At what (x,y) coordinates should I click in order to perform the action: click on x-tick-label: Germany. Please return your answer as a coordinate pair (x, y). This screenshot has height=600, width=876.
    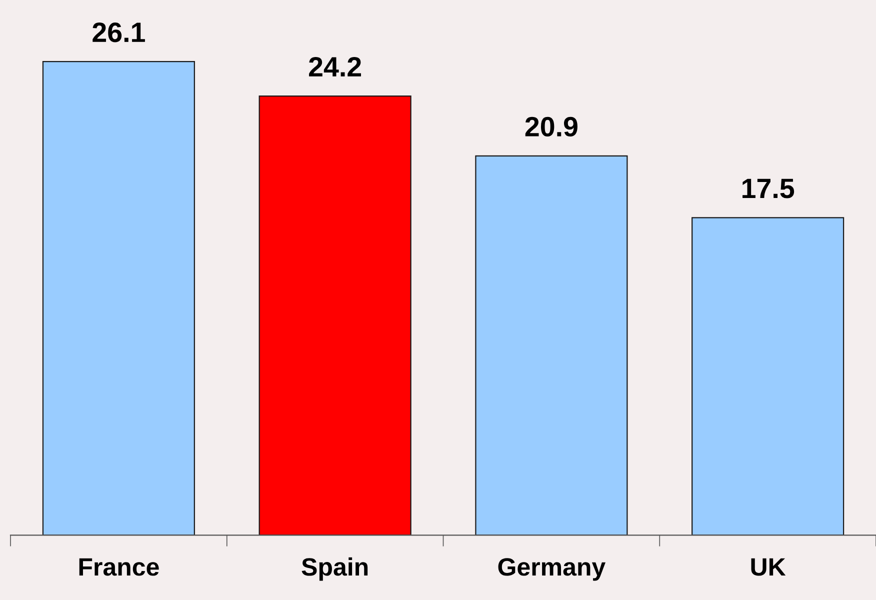
    Looking at the image, I should click on (552, 569).